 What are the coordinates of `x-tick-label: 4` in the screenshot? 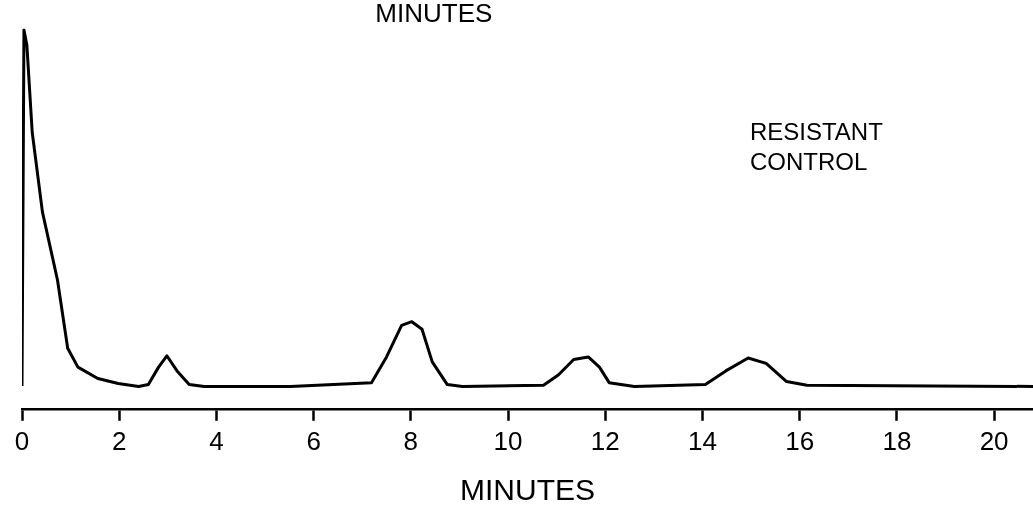 It's located at (216, 440).